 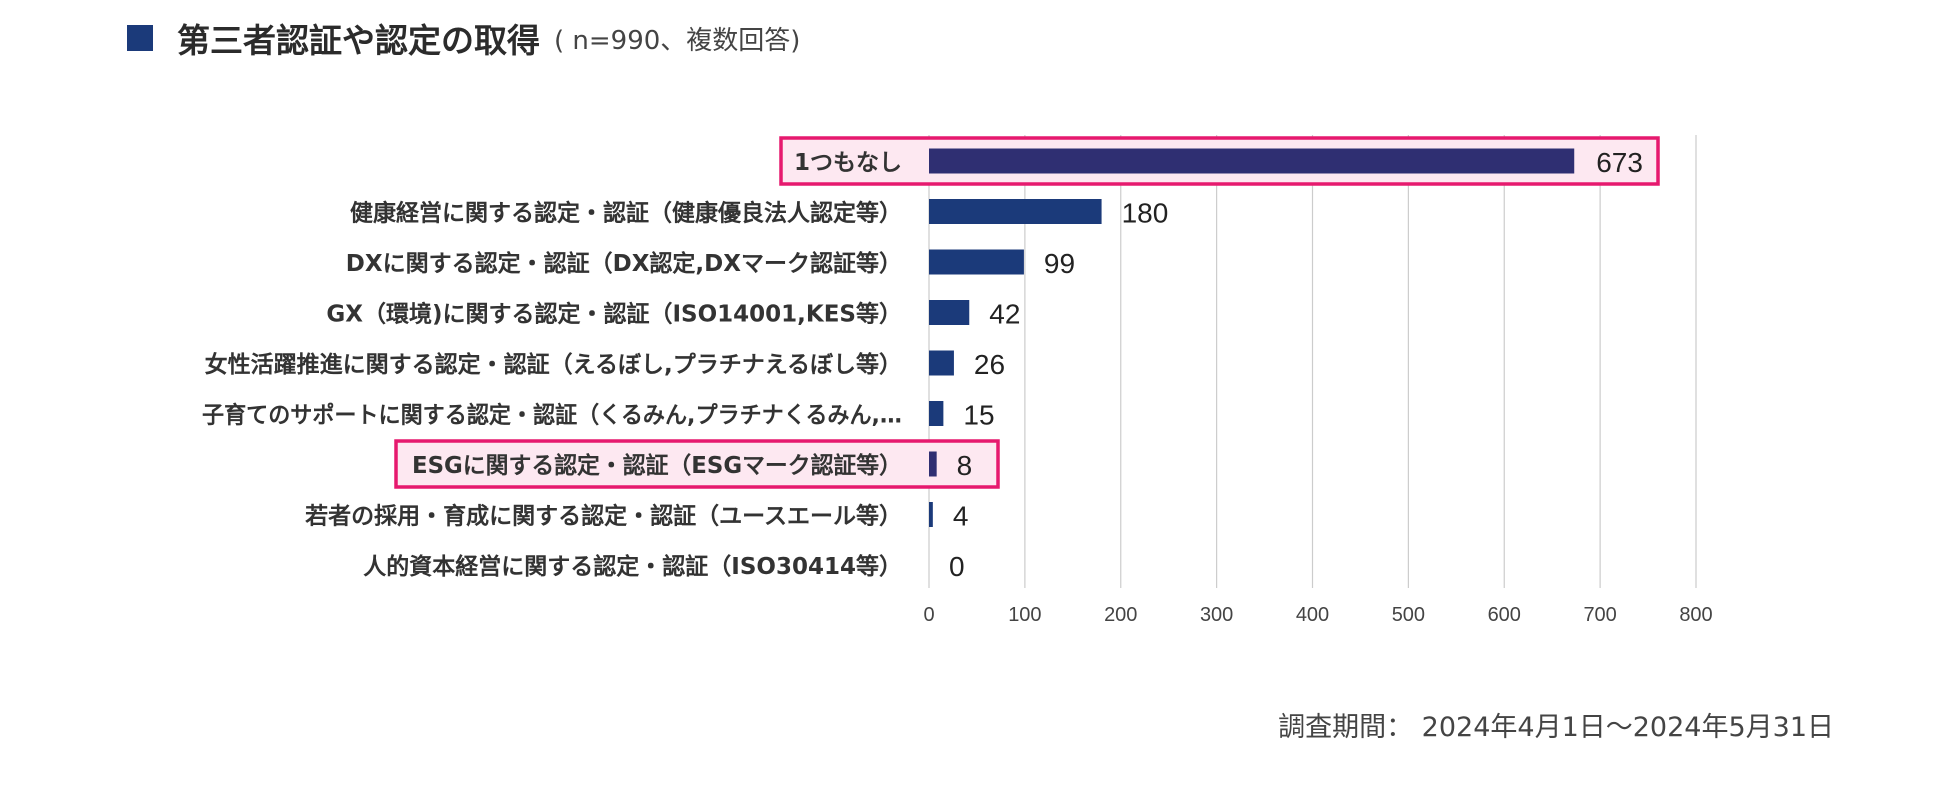 What do you see at coordinates (603, 516) in the screenshot?
I see `category-label: 若者の採用・育成に関する認定・認証（ユースエール等）` at bounding box center [603, 516].